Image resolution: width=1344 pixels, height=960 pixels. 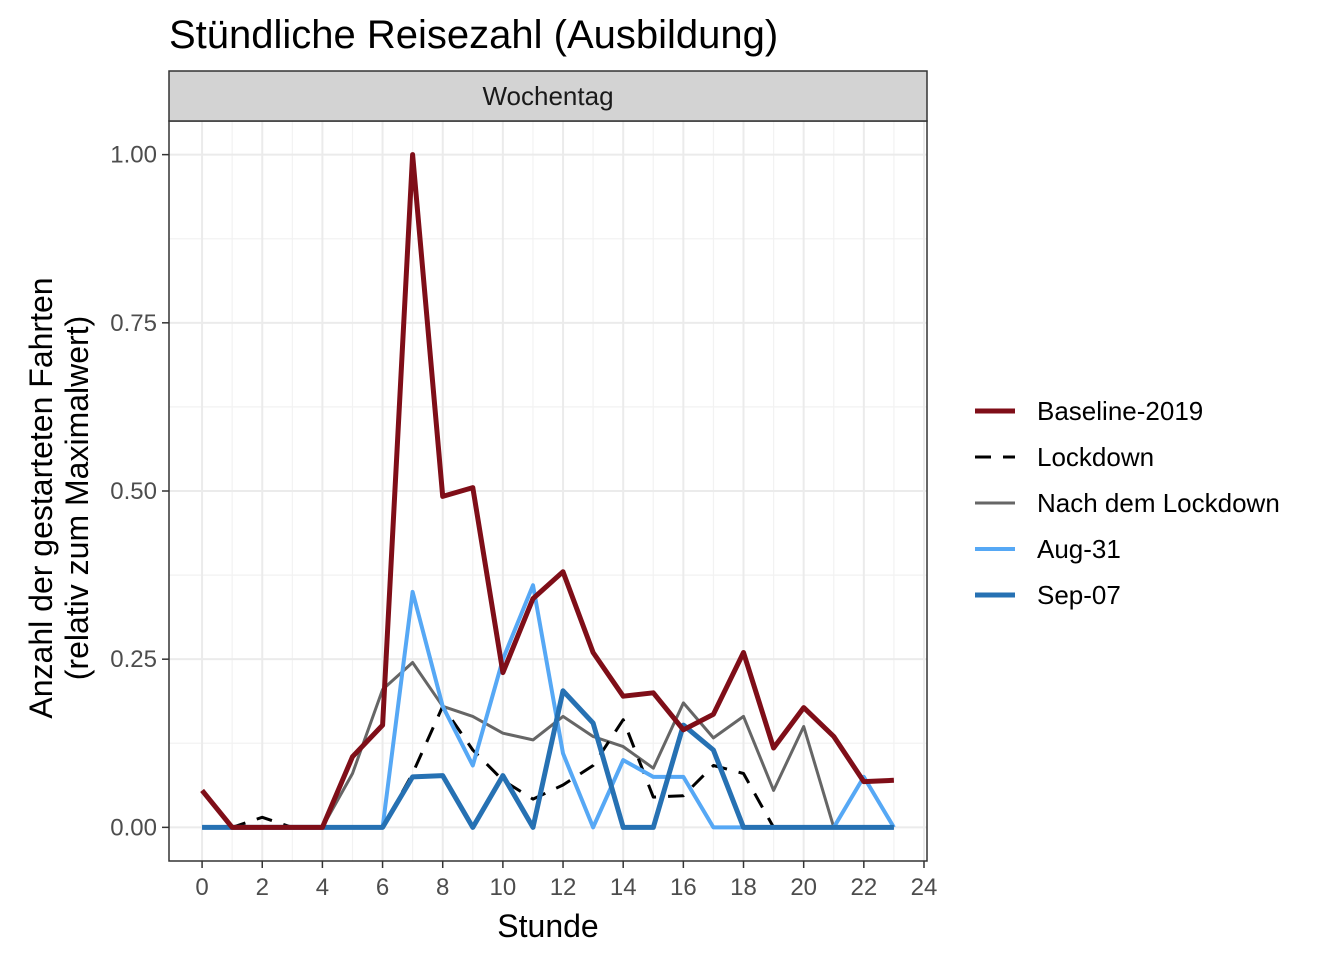 What do you see at coordinates (133, 155) in the screenshot?
I see `y-tick-label: 1.00` at bounding box center [133, 155].